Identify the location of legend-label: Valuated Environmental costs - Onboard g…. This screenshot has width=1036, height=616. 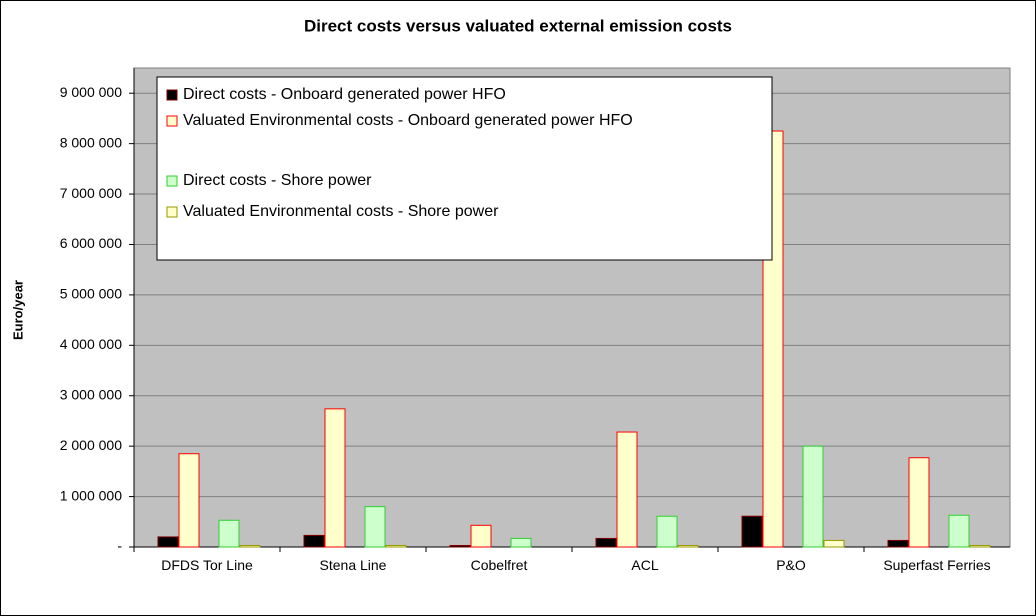
(408, 120).